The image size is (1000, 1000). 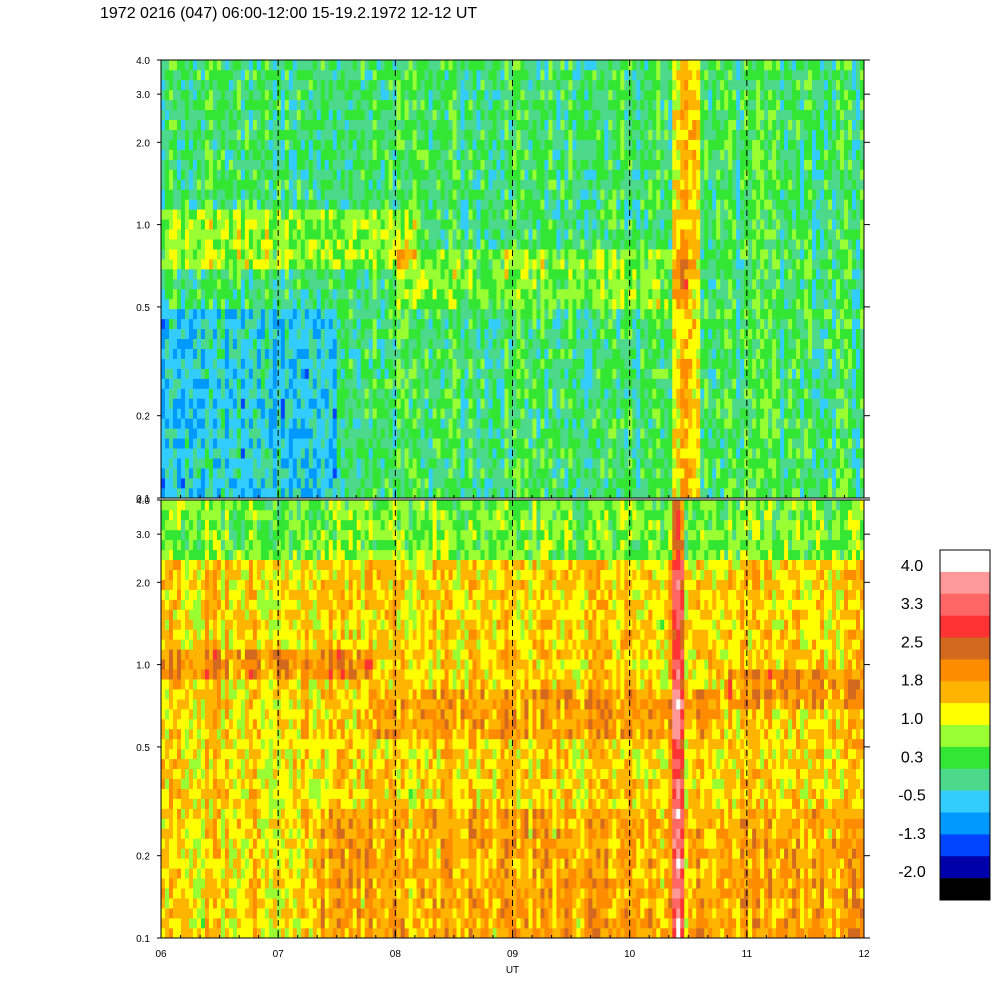 What do you see at coordinates (912, 566) in the screenshot?
I see `colorbar-label: 4.0` at bounding box center [912, 566].